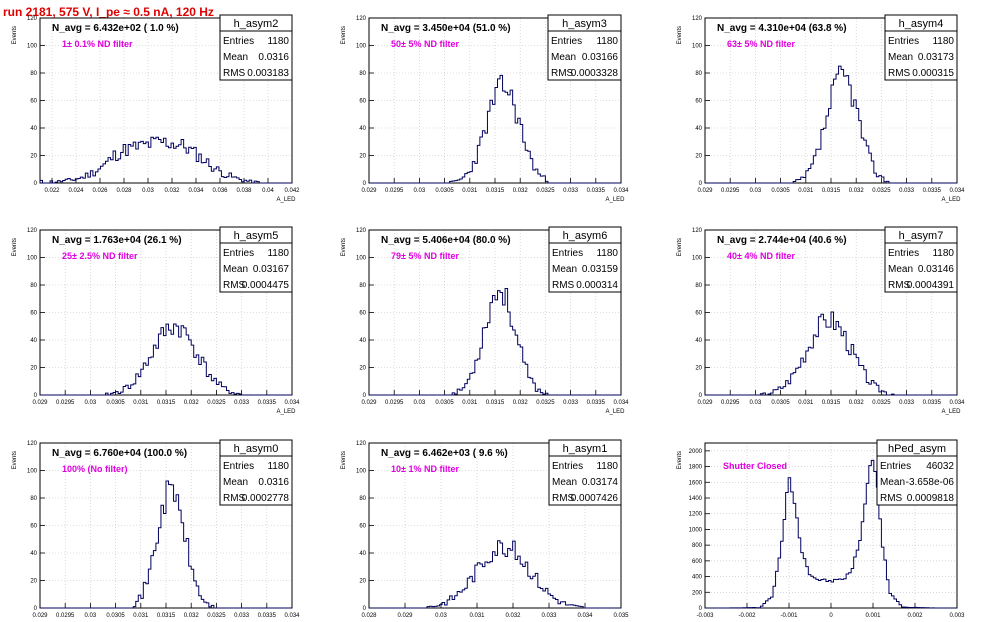 The height and width of the screenshot is (622, 996). Describe the element at coordinates (600, 57) in the screenshot. I see `stats-mean-value: 0.03166` at that location.